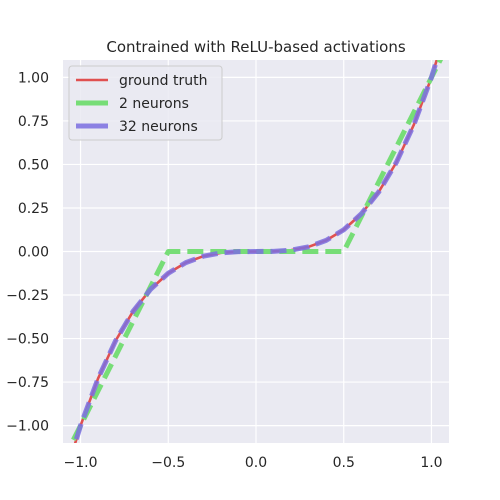 The image size is (500, 500). I want to click on x-tick-label-1: −0.5, so click(168, 463).